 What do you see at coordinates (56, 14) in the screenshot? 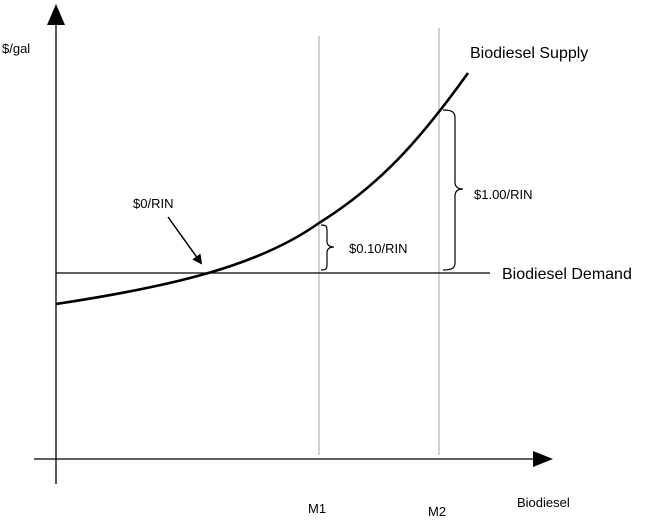
I see `y-axis-arrowhead` at bounding box center [56, 14].